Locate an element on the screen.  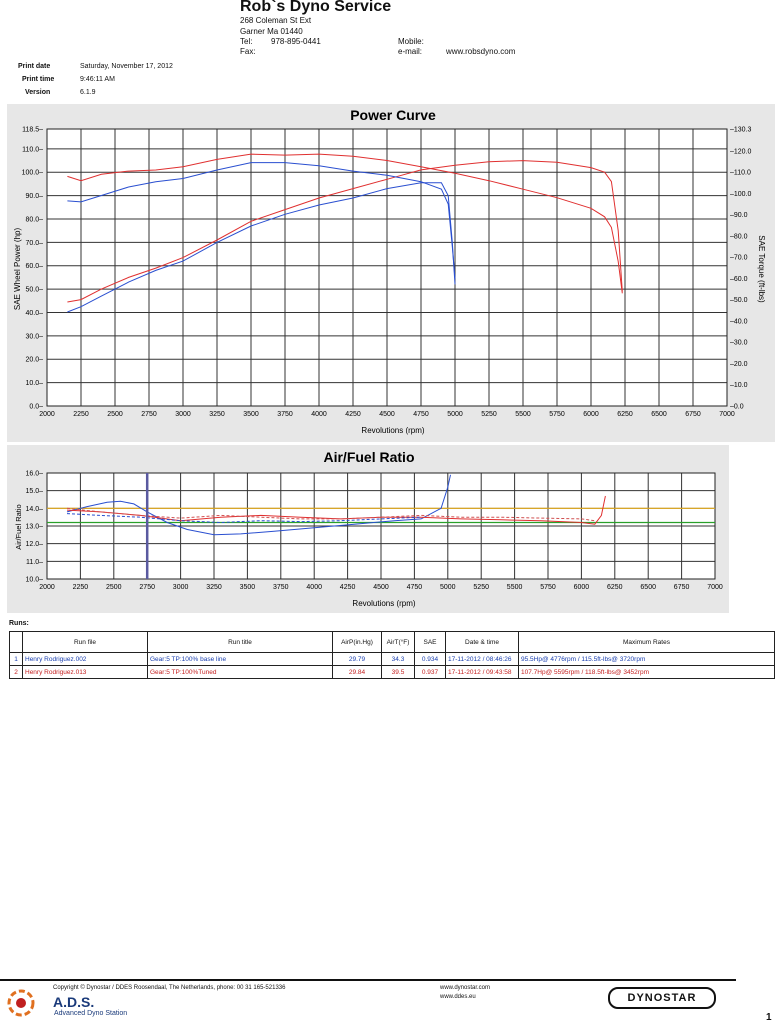
company-name: Rob`s Dyno Service is located at coordinates (316, 7).